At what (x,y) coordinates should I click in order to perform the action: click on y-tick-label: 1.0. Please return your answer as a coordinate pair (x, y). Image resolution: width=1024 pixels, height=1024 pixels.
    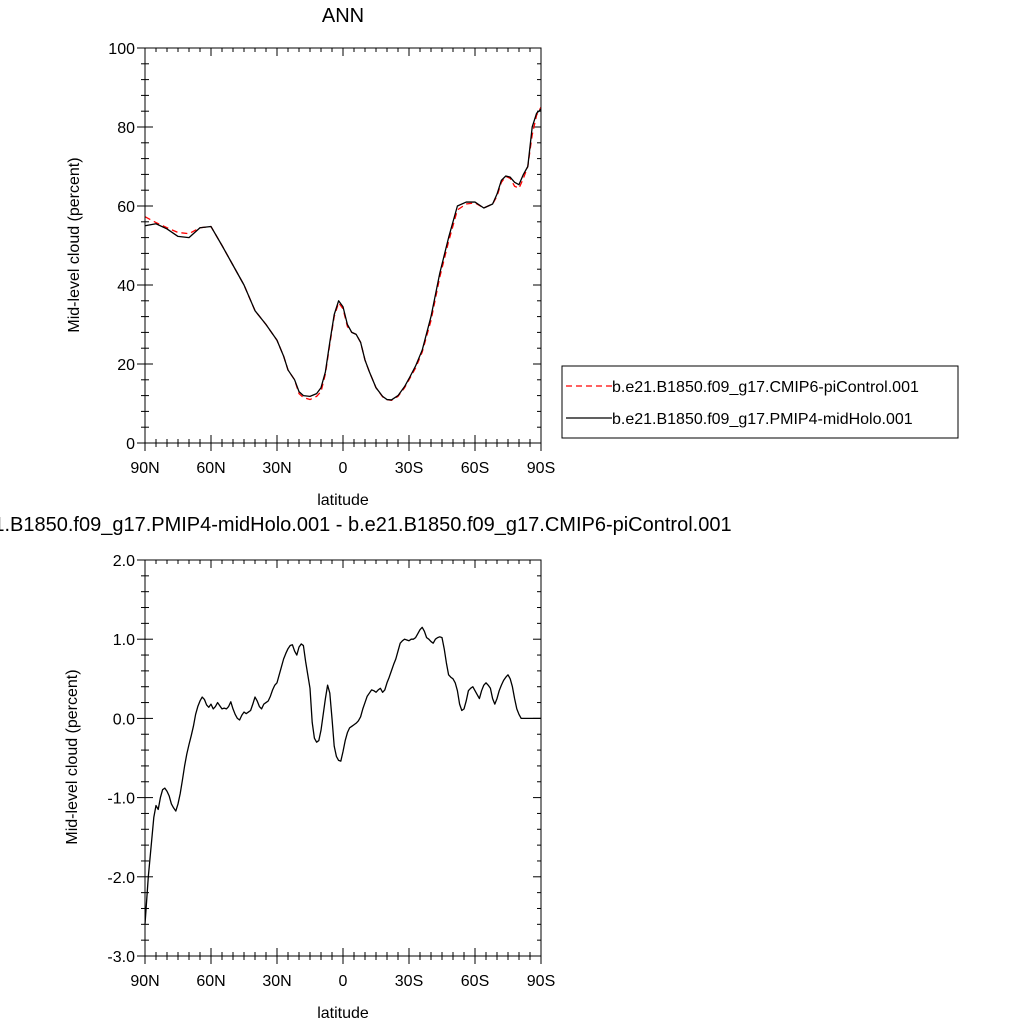
    Looking at the image, I should click on (124, 640).